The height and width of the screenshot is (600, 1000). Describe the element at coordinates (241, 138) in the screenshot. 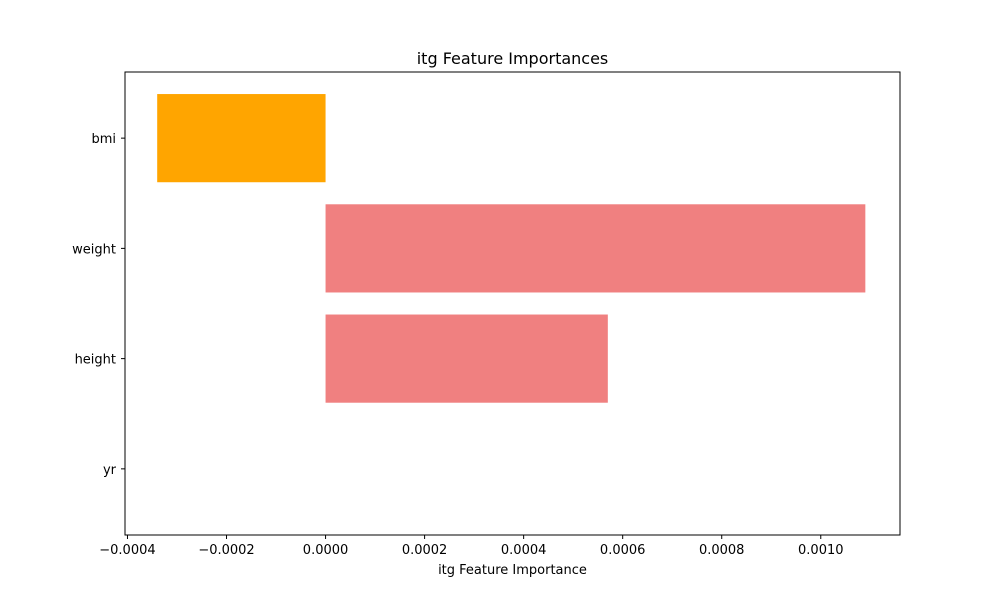

I see `bar-bmi` at that location.